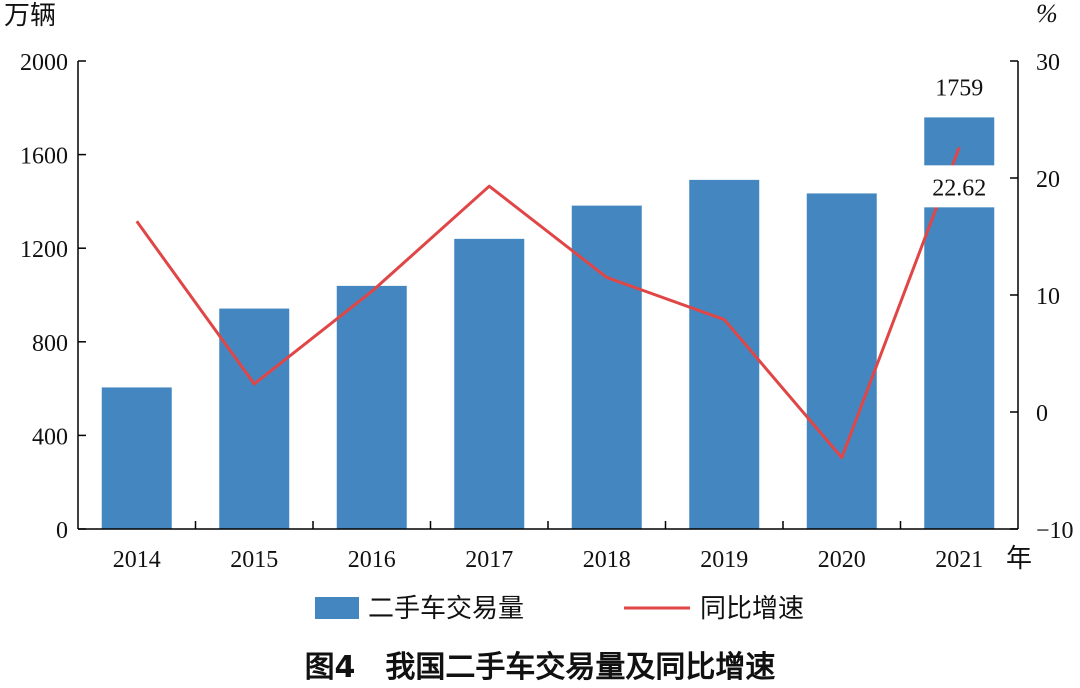  I want to click on x-tick-label-2017: 2017, so click(489, 560).